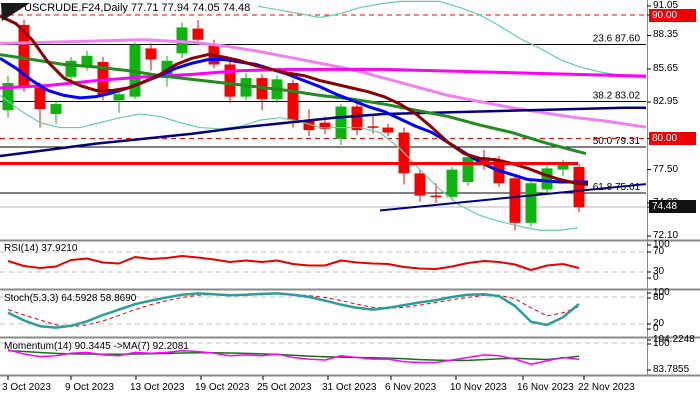  I want to click on current-price-badge: 74.48, so click(672, 207).